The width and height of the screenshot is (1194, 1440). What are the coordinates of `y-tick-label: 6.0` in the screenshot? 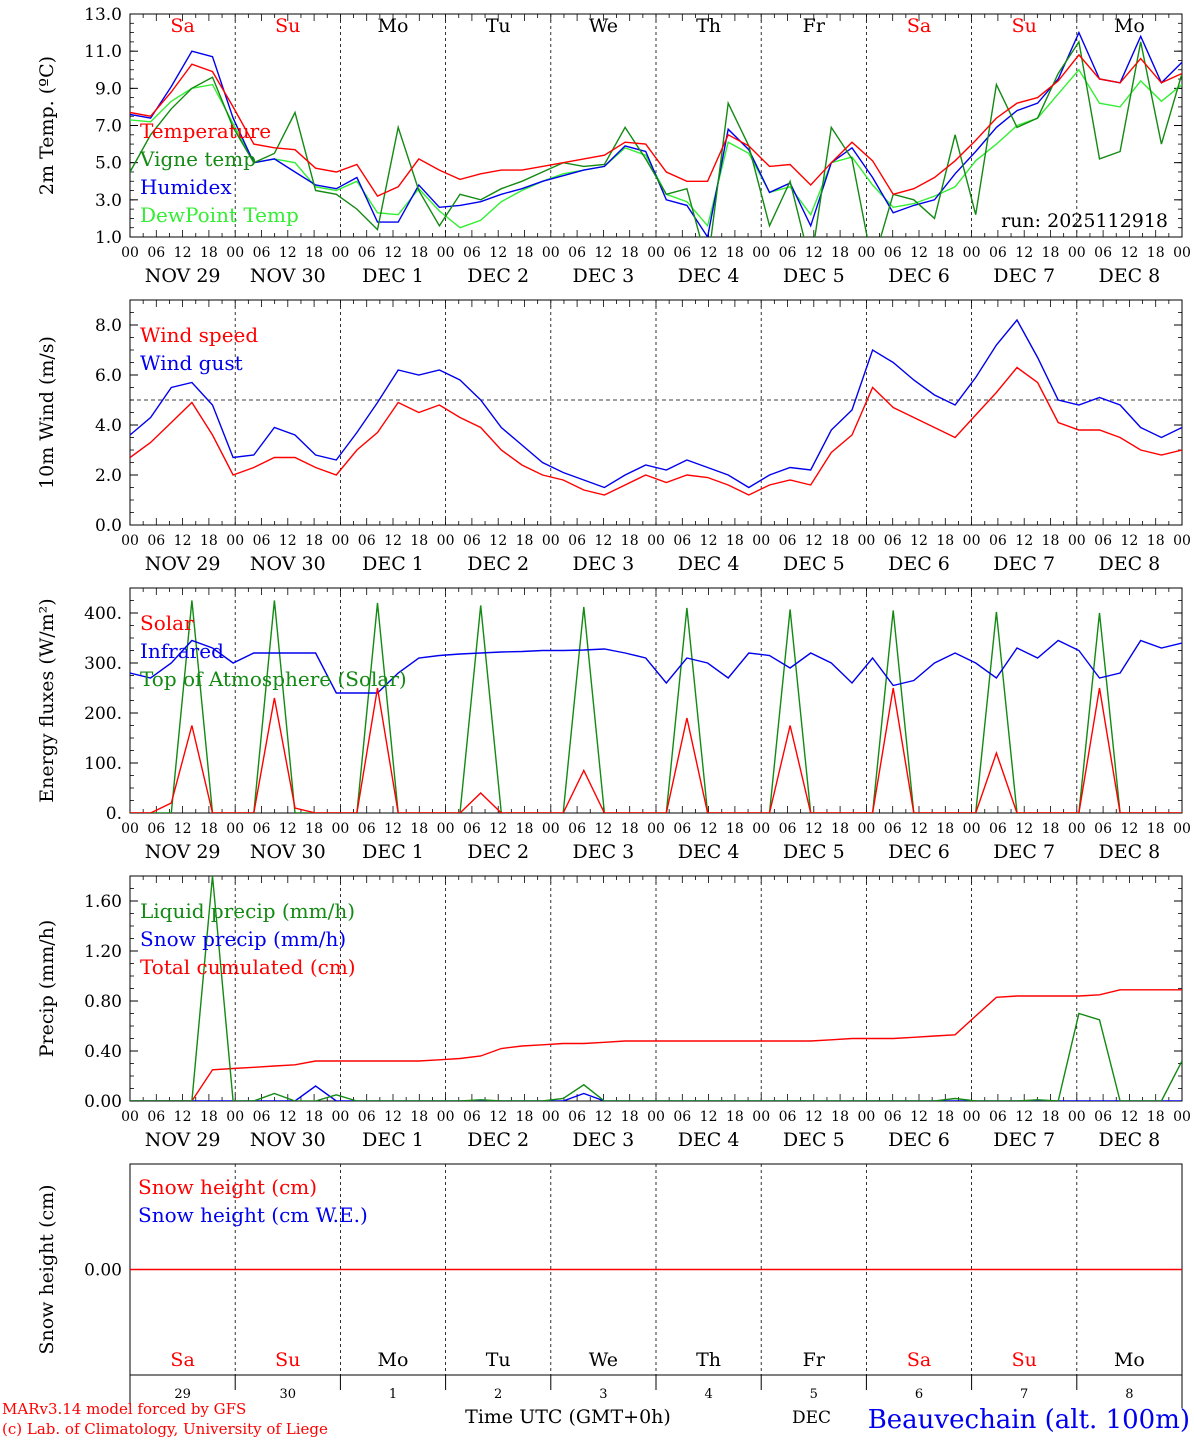 It's located at (108, 376).